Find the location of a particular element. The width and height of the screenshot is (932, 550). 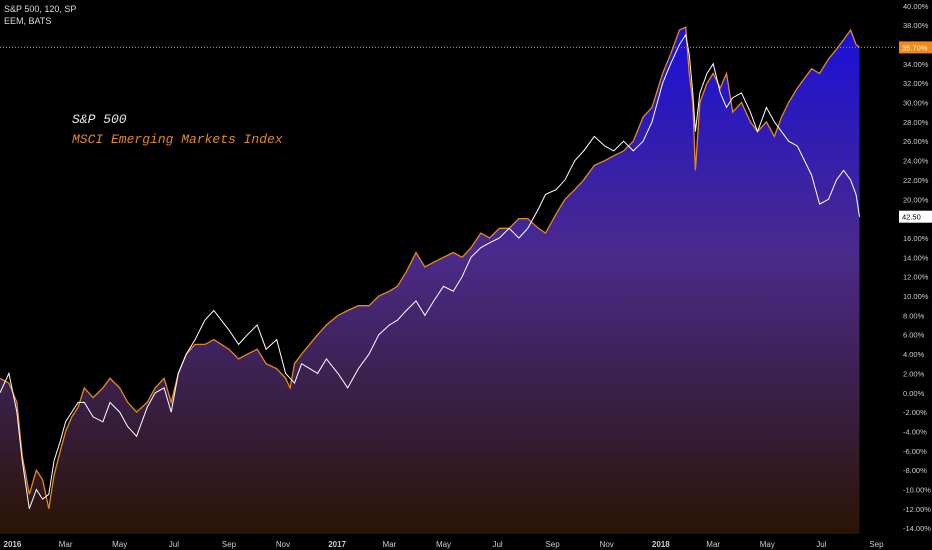

y-tick-label: 30.00% is located at coordinates (916, 103).